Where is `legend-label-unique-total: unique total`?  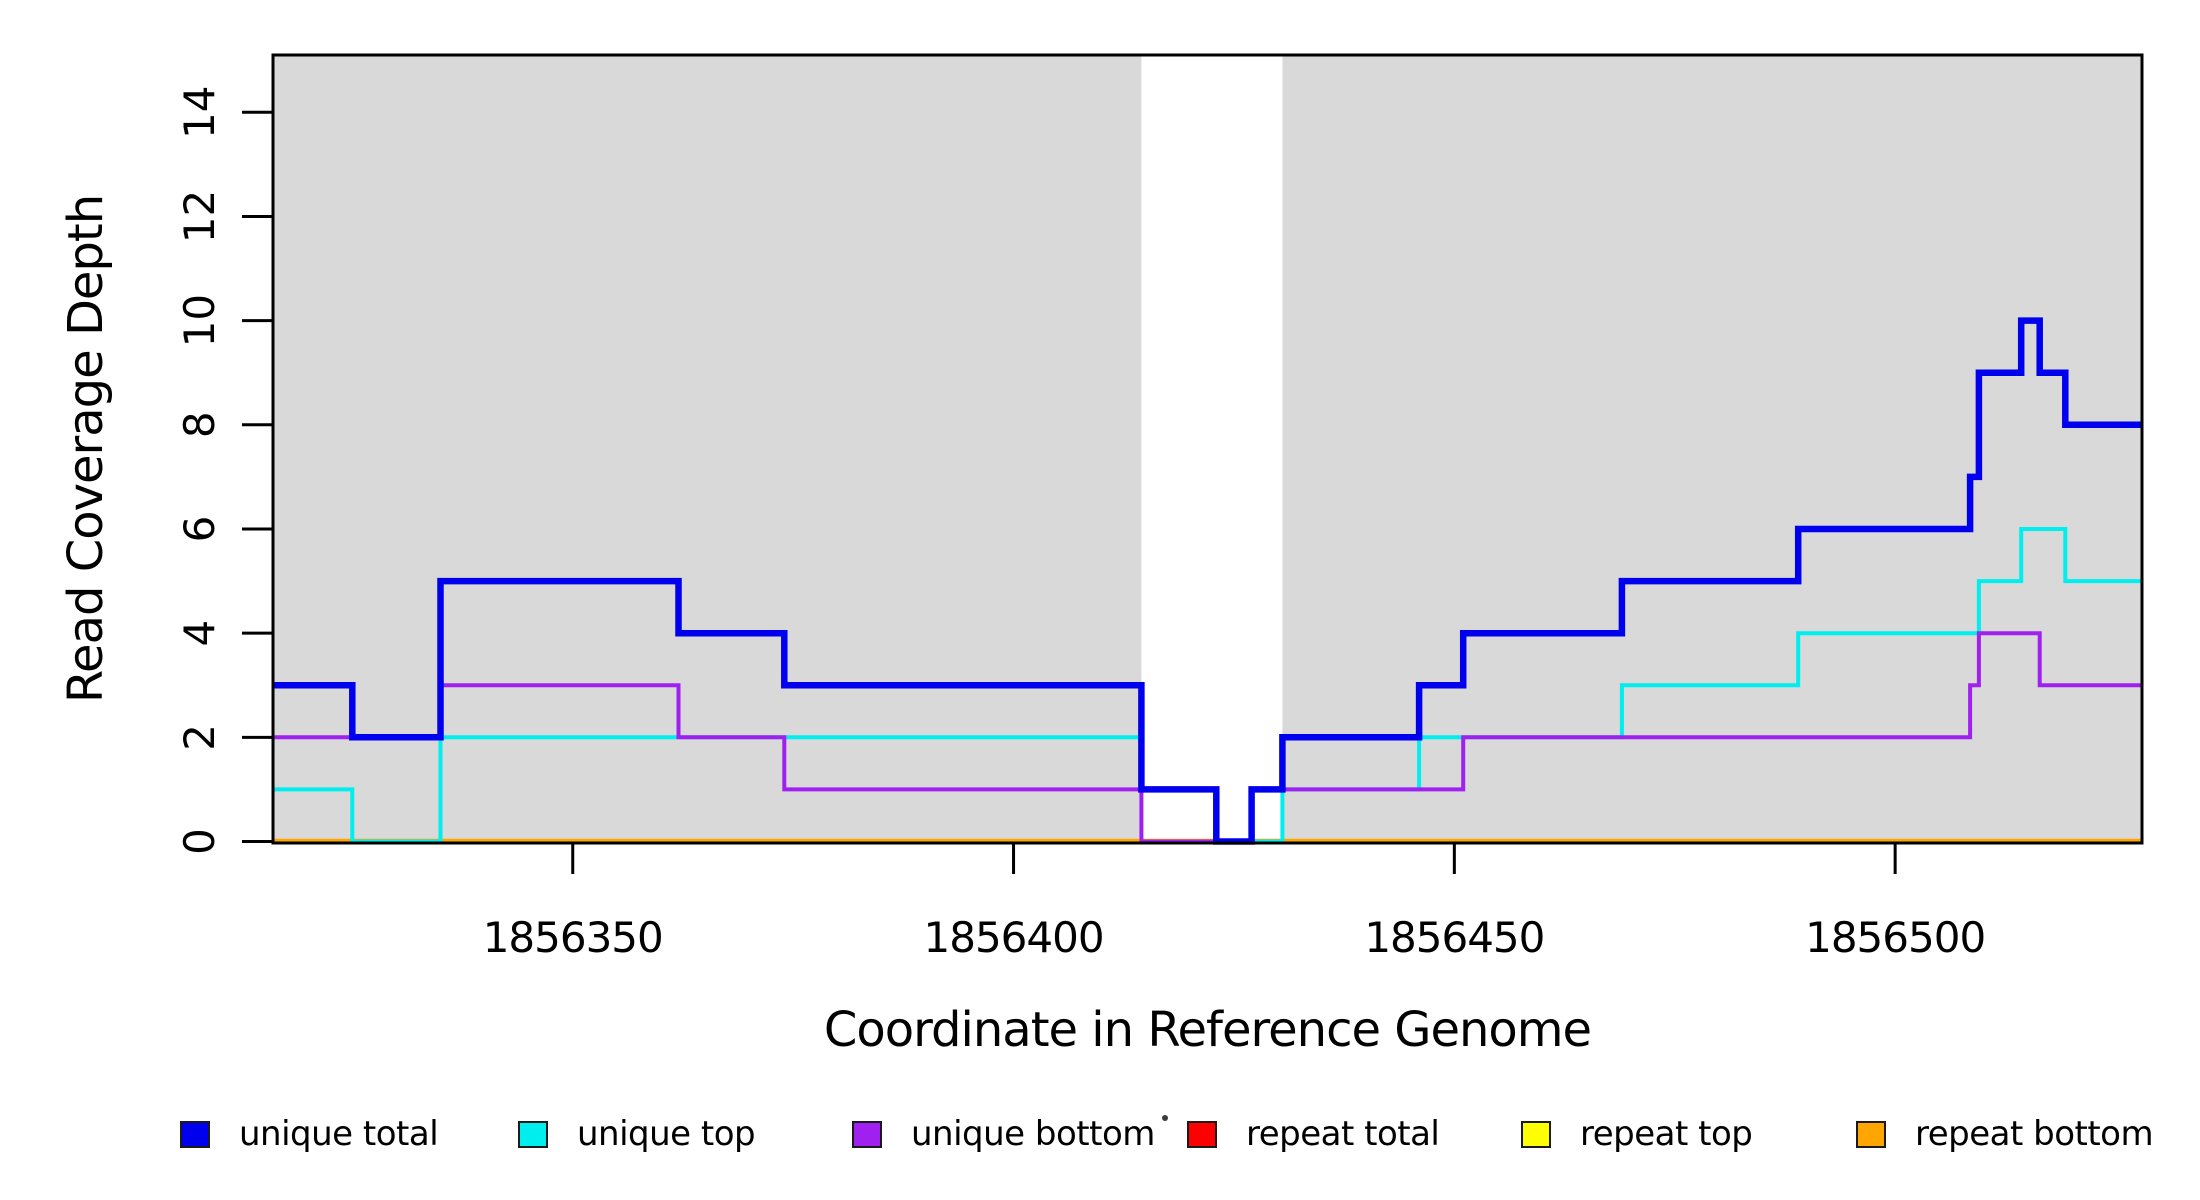 legend-label-unique-total: unique total is located at coordinates (339, 1134).